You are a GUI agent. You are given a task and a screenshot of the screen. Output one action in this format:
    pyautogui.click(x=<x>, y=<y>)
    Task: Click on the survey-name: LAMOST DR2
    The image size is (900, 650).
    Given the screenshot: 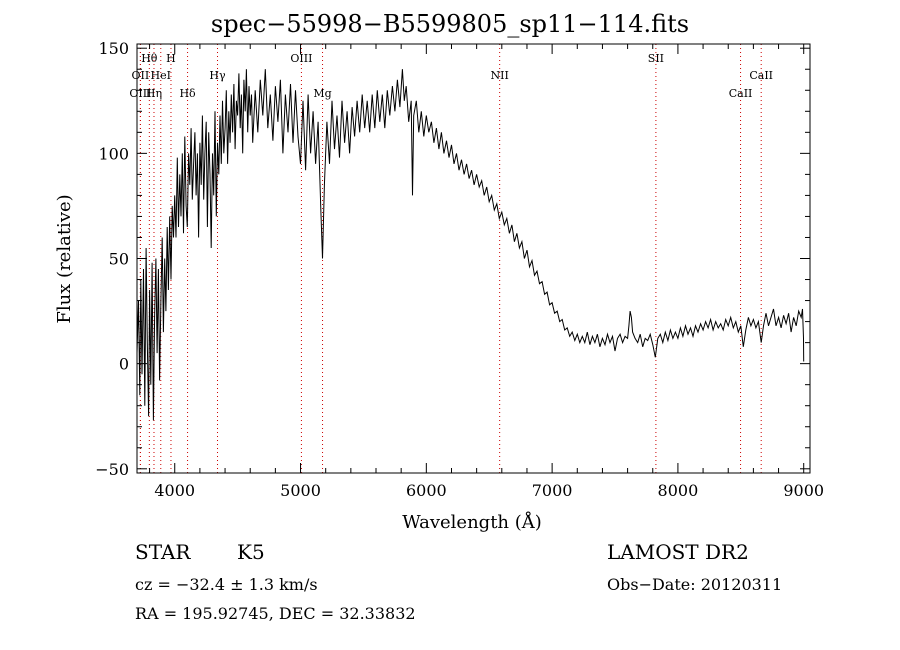 What is the action you would take?
    pyautogui.click(x=678, y=552)
    